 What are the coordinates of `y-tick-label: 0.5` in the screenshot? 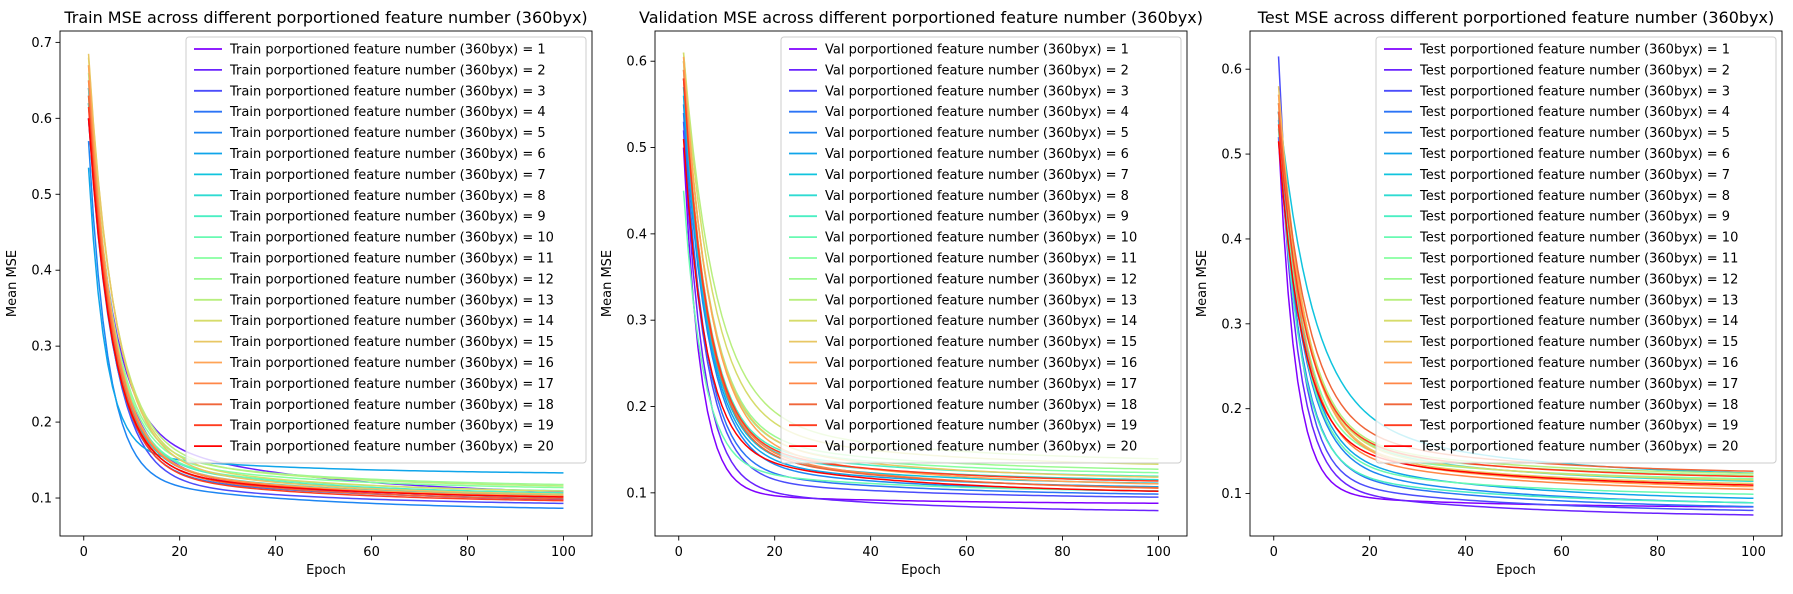 It's located at (636, 148).